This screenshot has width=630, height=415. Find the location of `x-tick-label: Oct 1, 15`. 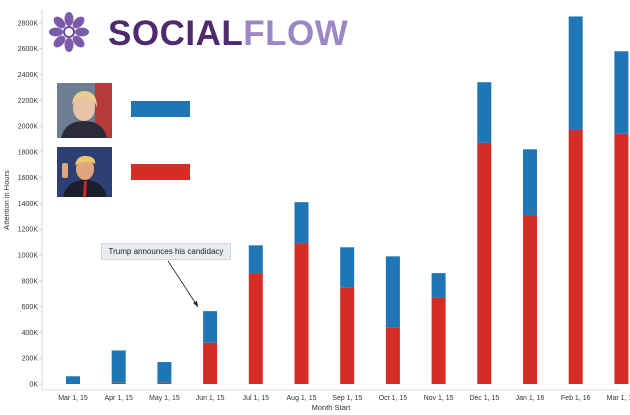

x-tick-label: Oct 1, 15 is located at coordinates (393, 398).